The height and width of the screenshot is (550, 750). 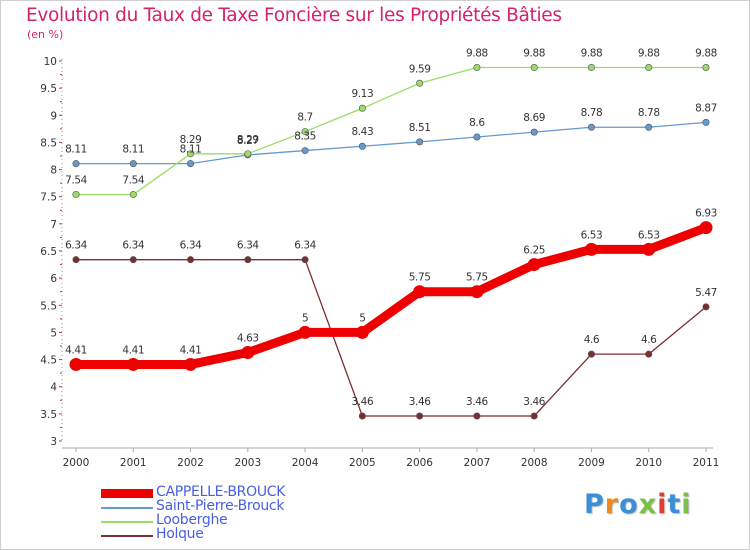 What do you see at coordinates (53, 279) in the screenshot?
I see `y-tick-label: 6` at bounding box center [53, 279].